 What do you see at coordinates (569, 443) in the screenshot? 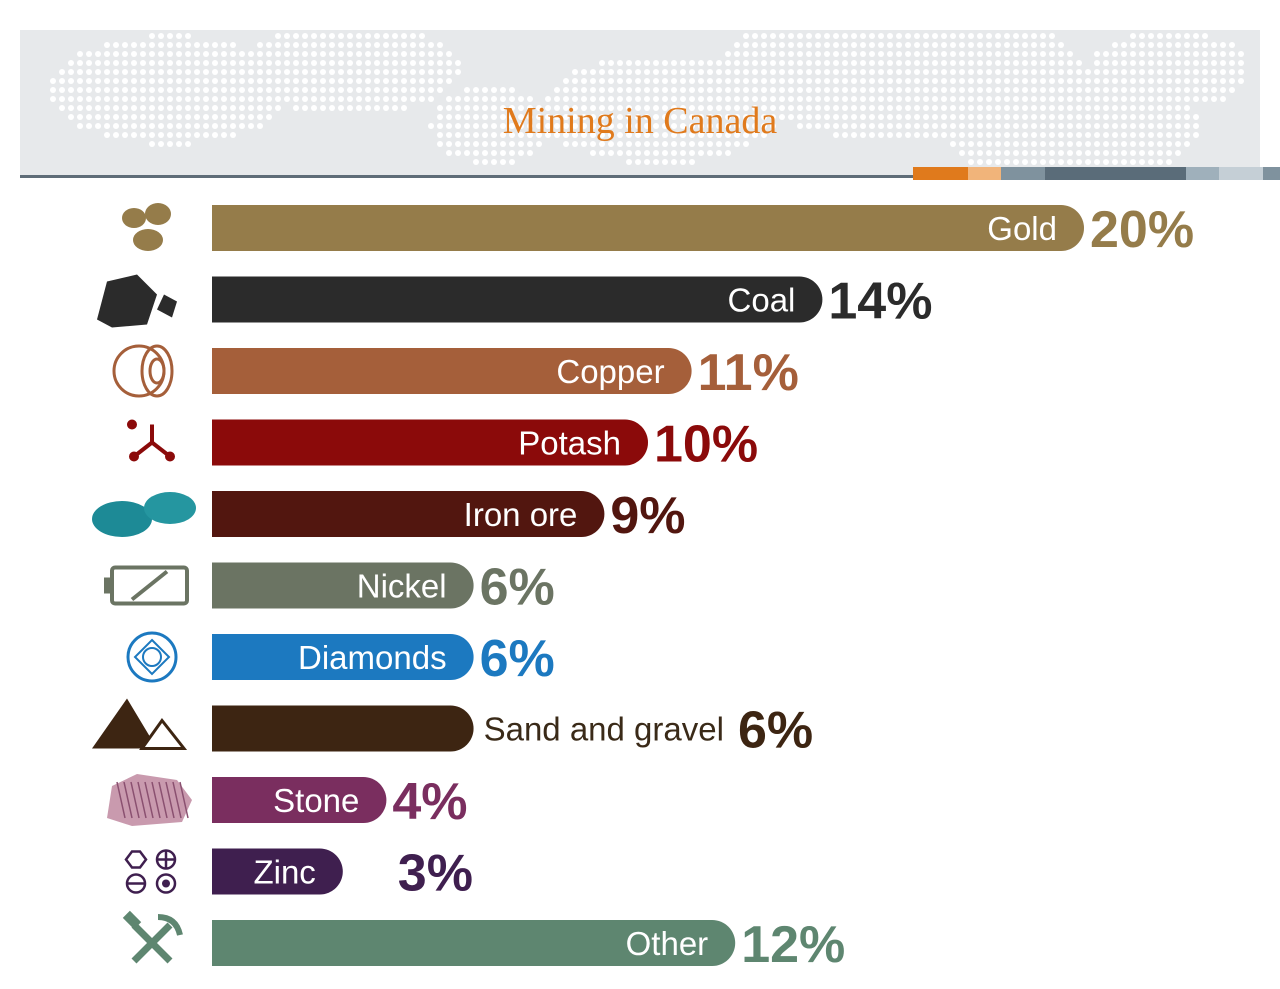
I see `bar-label-potash: Potash` at bounding box center [569, 443].